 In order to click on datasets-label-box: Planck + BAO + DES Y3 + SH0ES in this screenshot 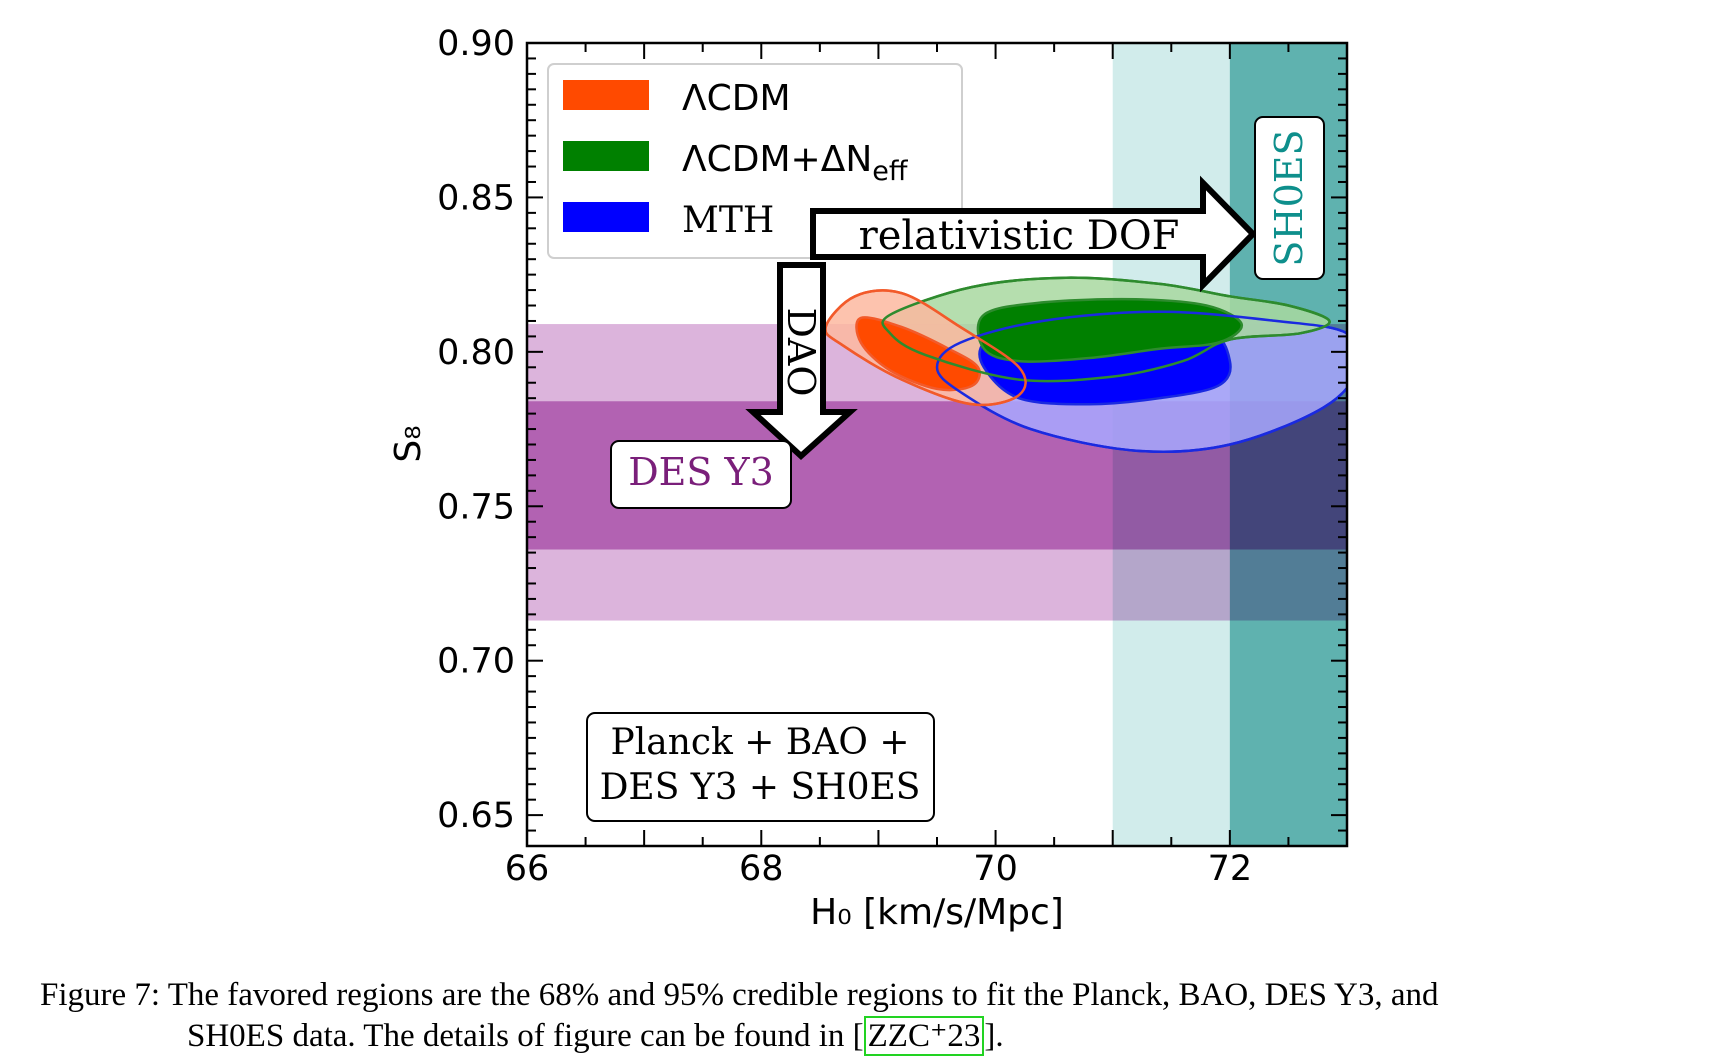, I will do `click(760, 767)`.